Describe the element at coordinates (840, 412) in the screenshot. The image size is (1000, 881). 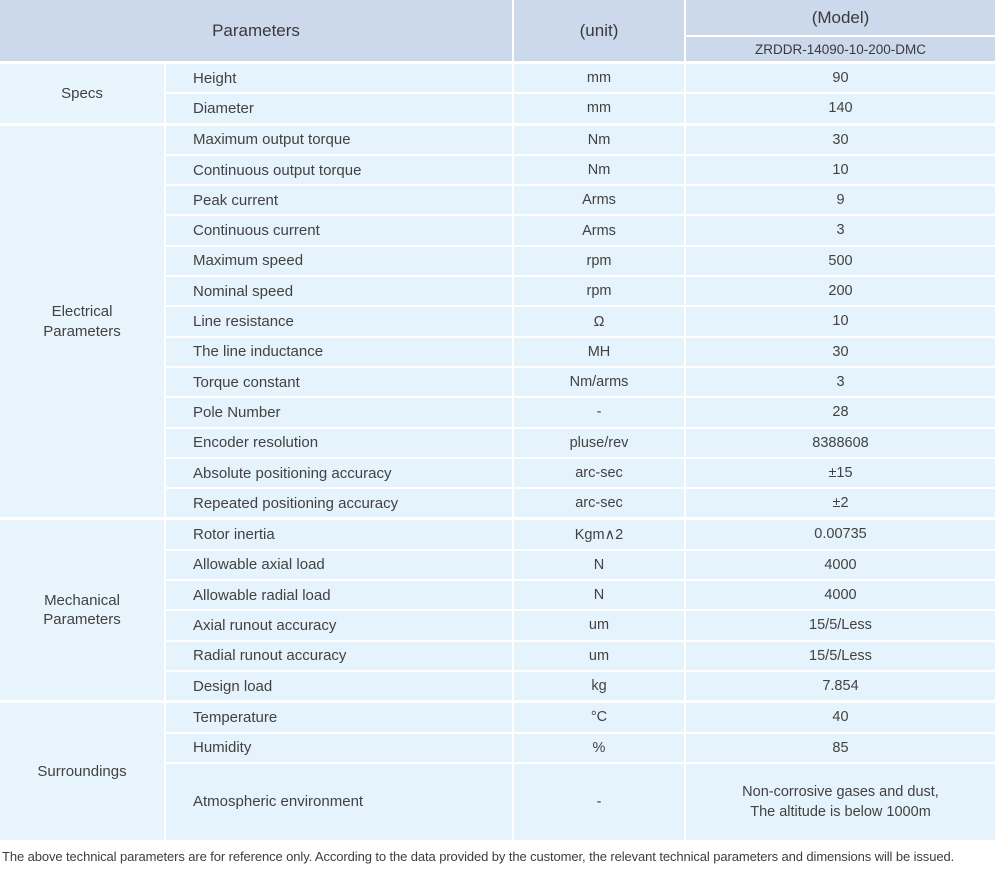
I see `value-cell: 28` at that location.